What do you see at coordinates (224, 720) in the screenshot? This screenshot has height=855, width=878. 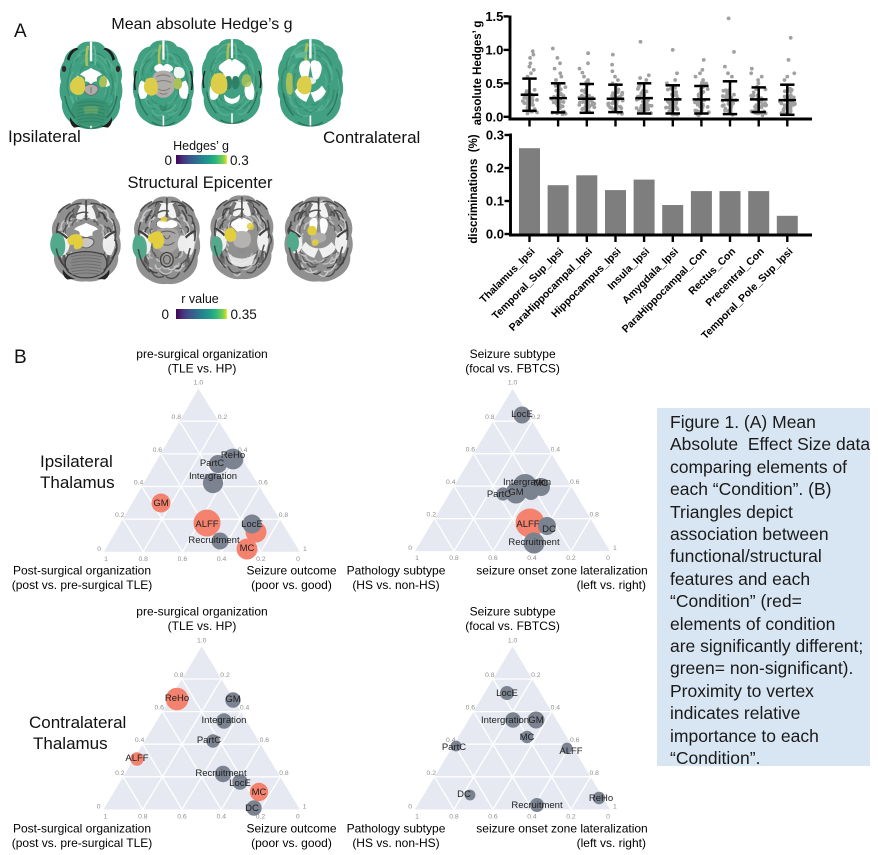 I see `svg-text: Integration` at bounding box center [224, 720].